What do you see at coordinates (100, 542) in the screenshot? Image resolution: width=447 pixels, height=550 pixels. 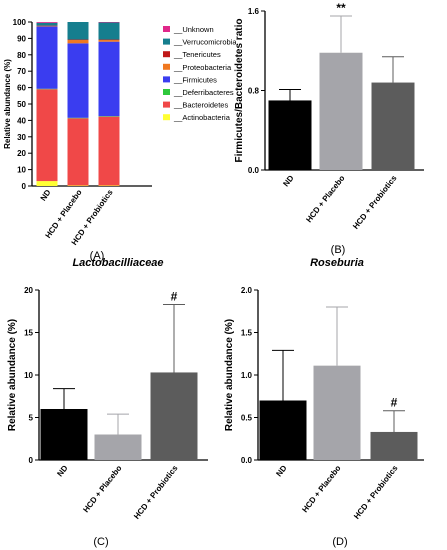 I see `panel-c-label: (C)` at bounding box center [100, 542].